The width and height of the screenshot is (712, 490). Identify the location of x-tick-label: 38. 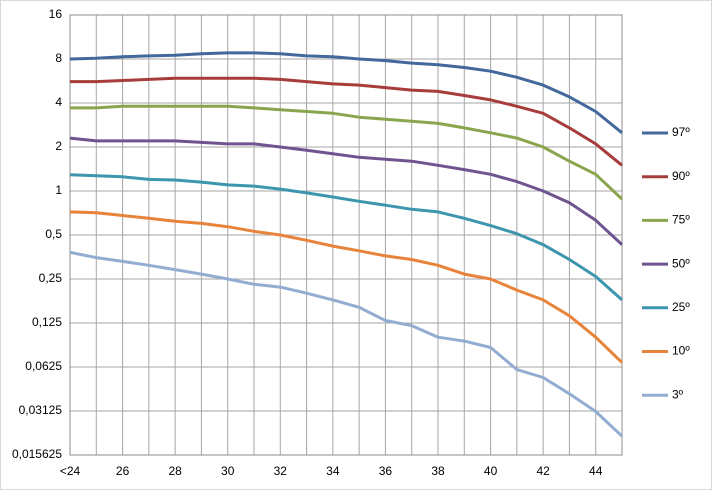
(438, 471).